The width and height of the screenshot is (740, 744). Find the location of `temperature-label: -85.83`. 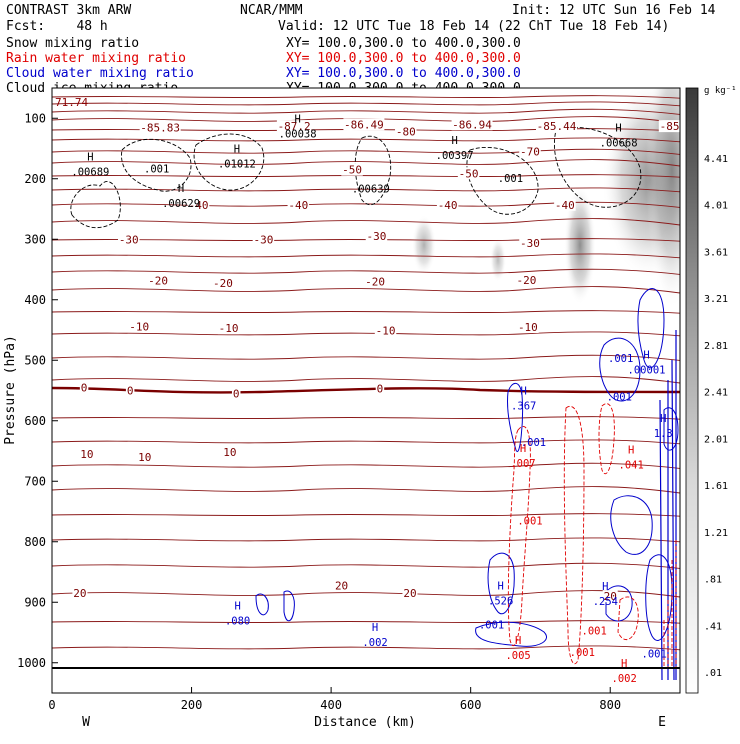

temperature-label: -85.83 is located at coordinates (160, 127).